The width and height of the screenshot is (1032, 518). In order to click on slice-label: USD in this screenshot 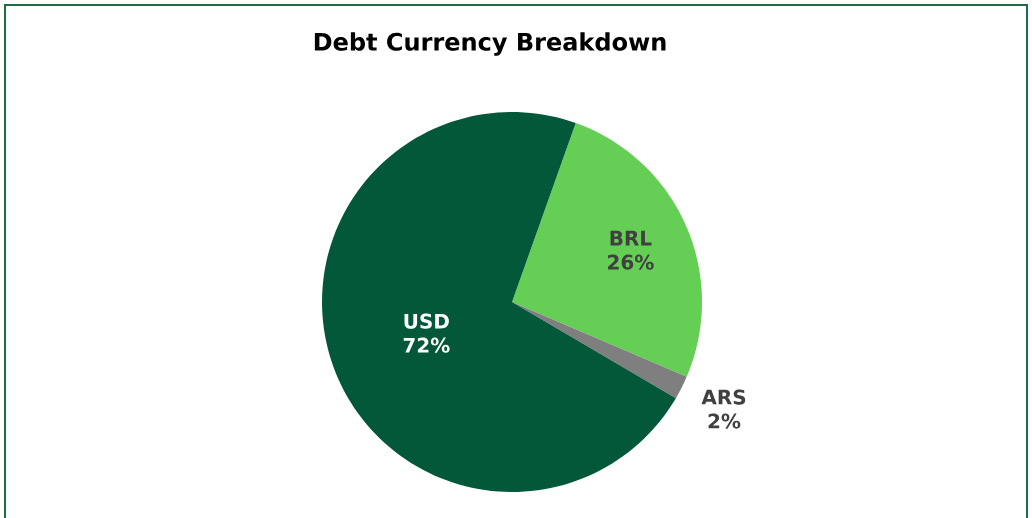, I will do `click(426, 321)`.